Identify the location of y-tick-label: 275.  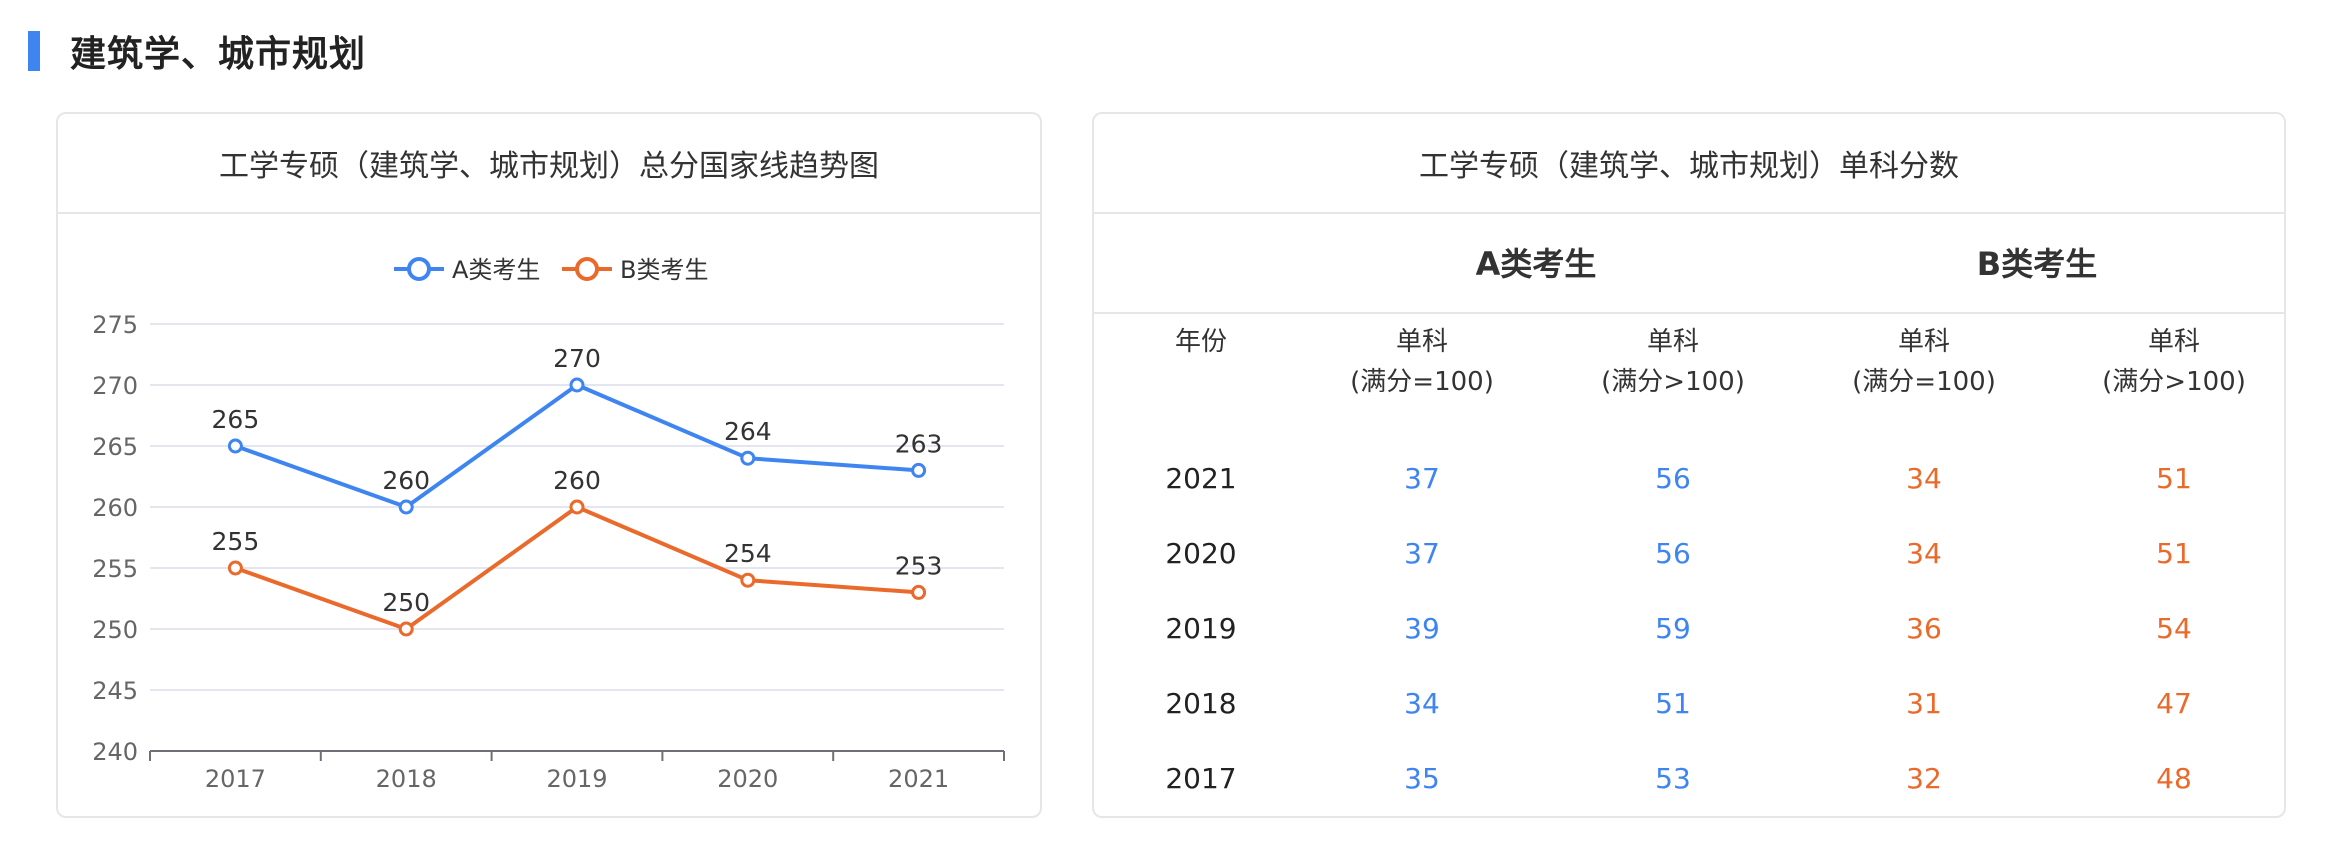
(115, 325).